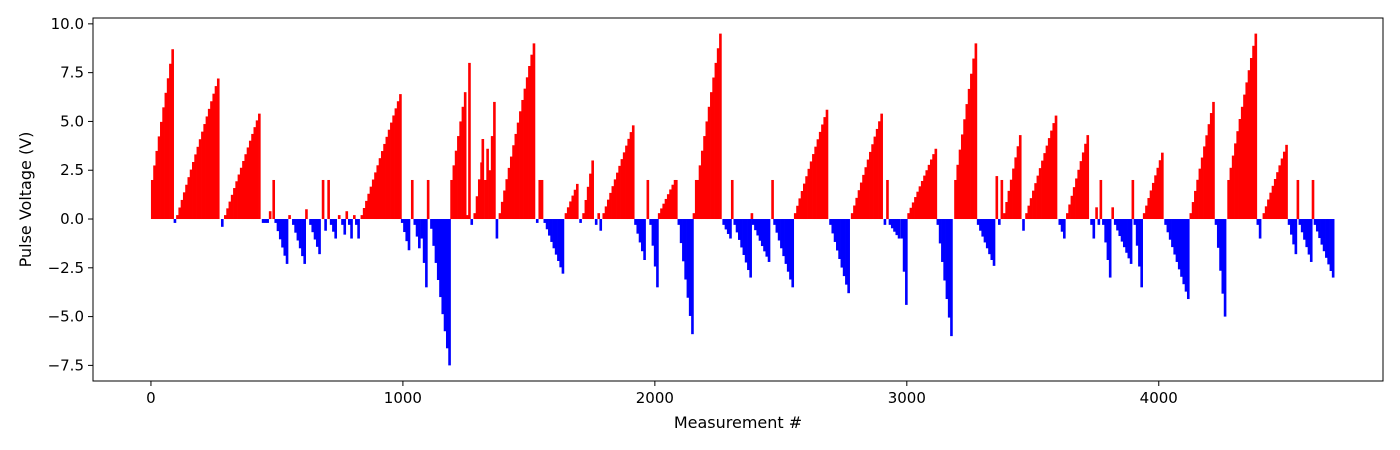 The image size is (1400, 450). Describe the element at coordinates (151, 398) in the screenshot. I see `x-tick-label: 0` at that location.